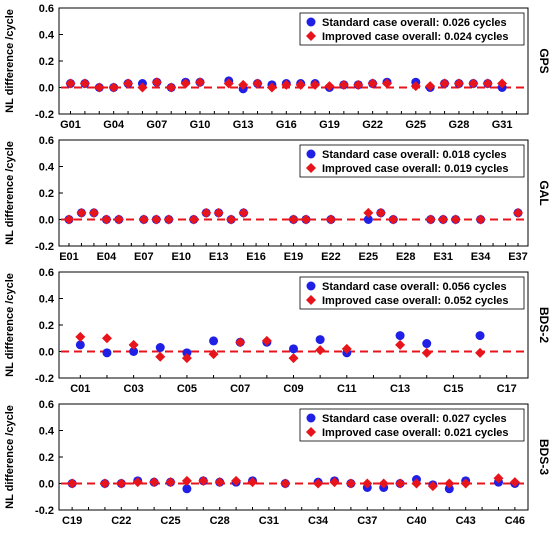 This screenshot has width=550, height=534. I want to click on point-standard-c02, so click(107, 353).